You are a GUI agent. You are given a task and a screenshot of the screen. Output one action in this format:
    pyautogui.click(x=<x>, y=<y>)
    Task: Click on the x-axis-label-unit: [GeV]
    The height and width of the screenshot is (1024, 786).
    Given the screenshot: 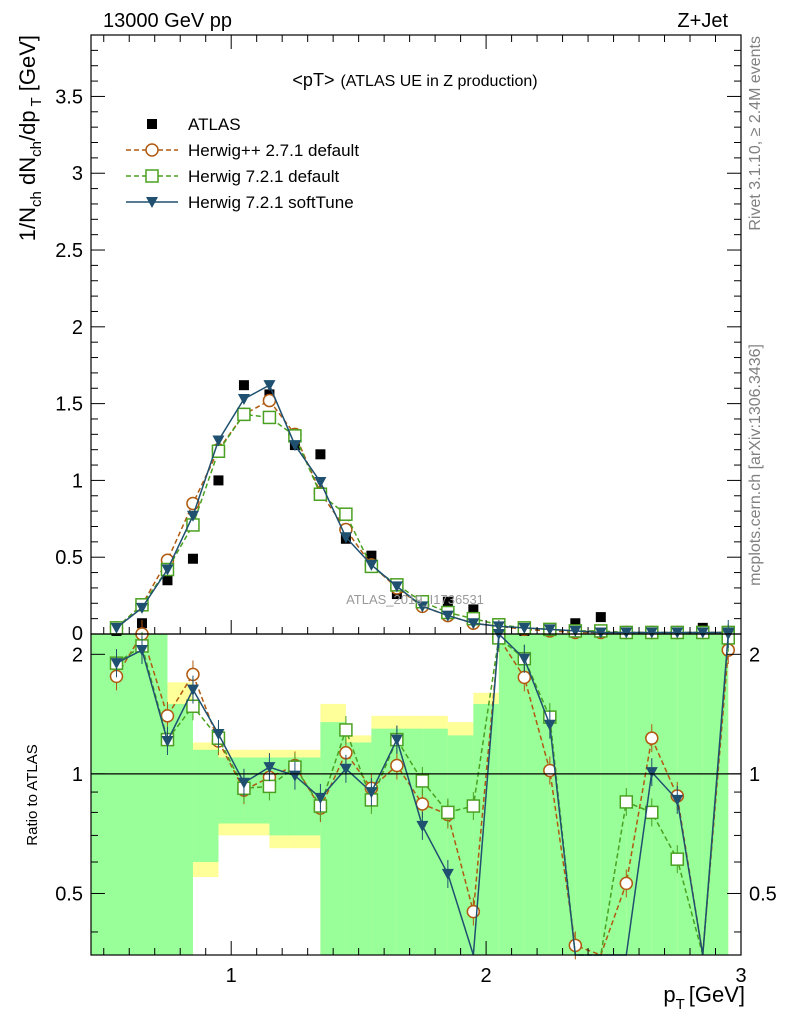 What is the action you would take?
    pyautogui.click(x=717, y=994)
    